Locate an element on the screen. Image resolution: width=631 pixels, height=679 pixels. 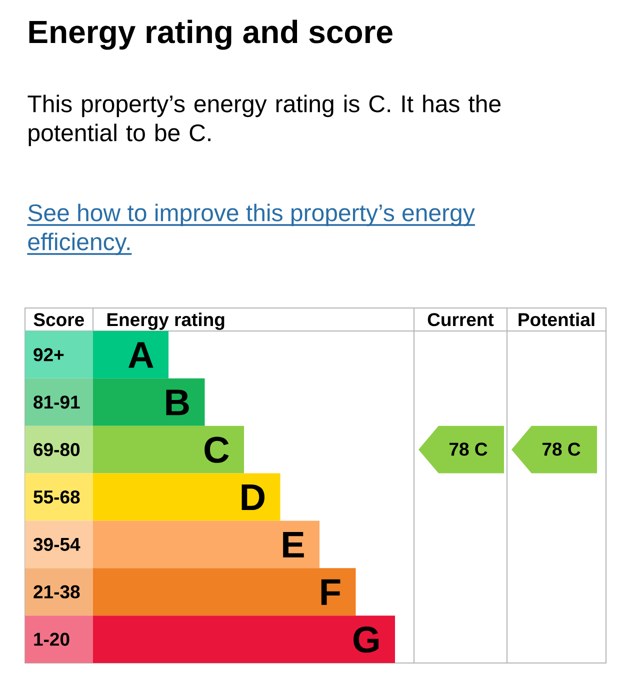
y-tick-label: 81-91 is located at coordinates (57, 402).